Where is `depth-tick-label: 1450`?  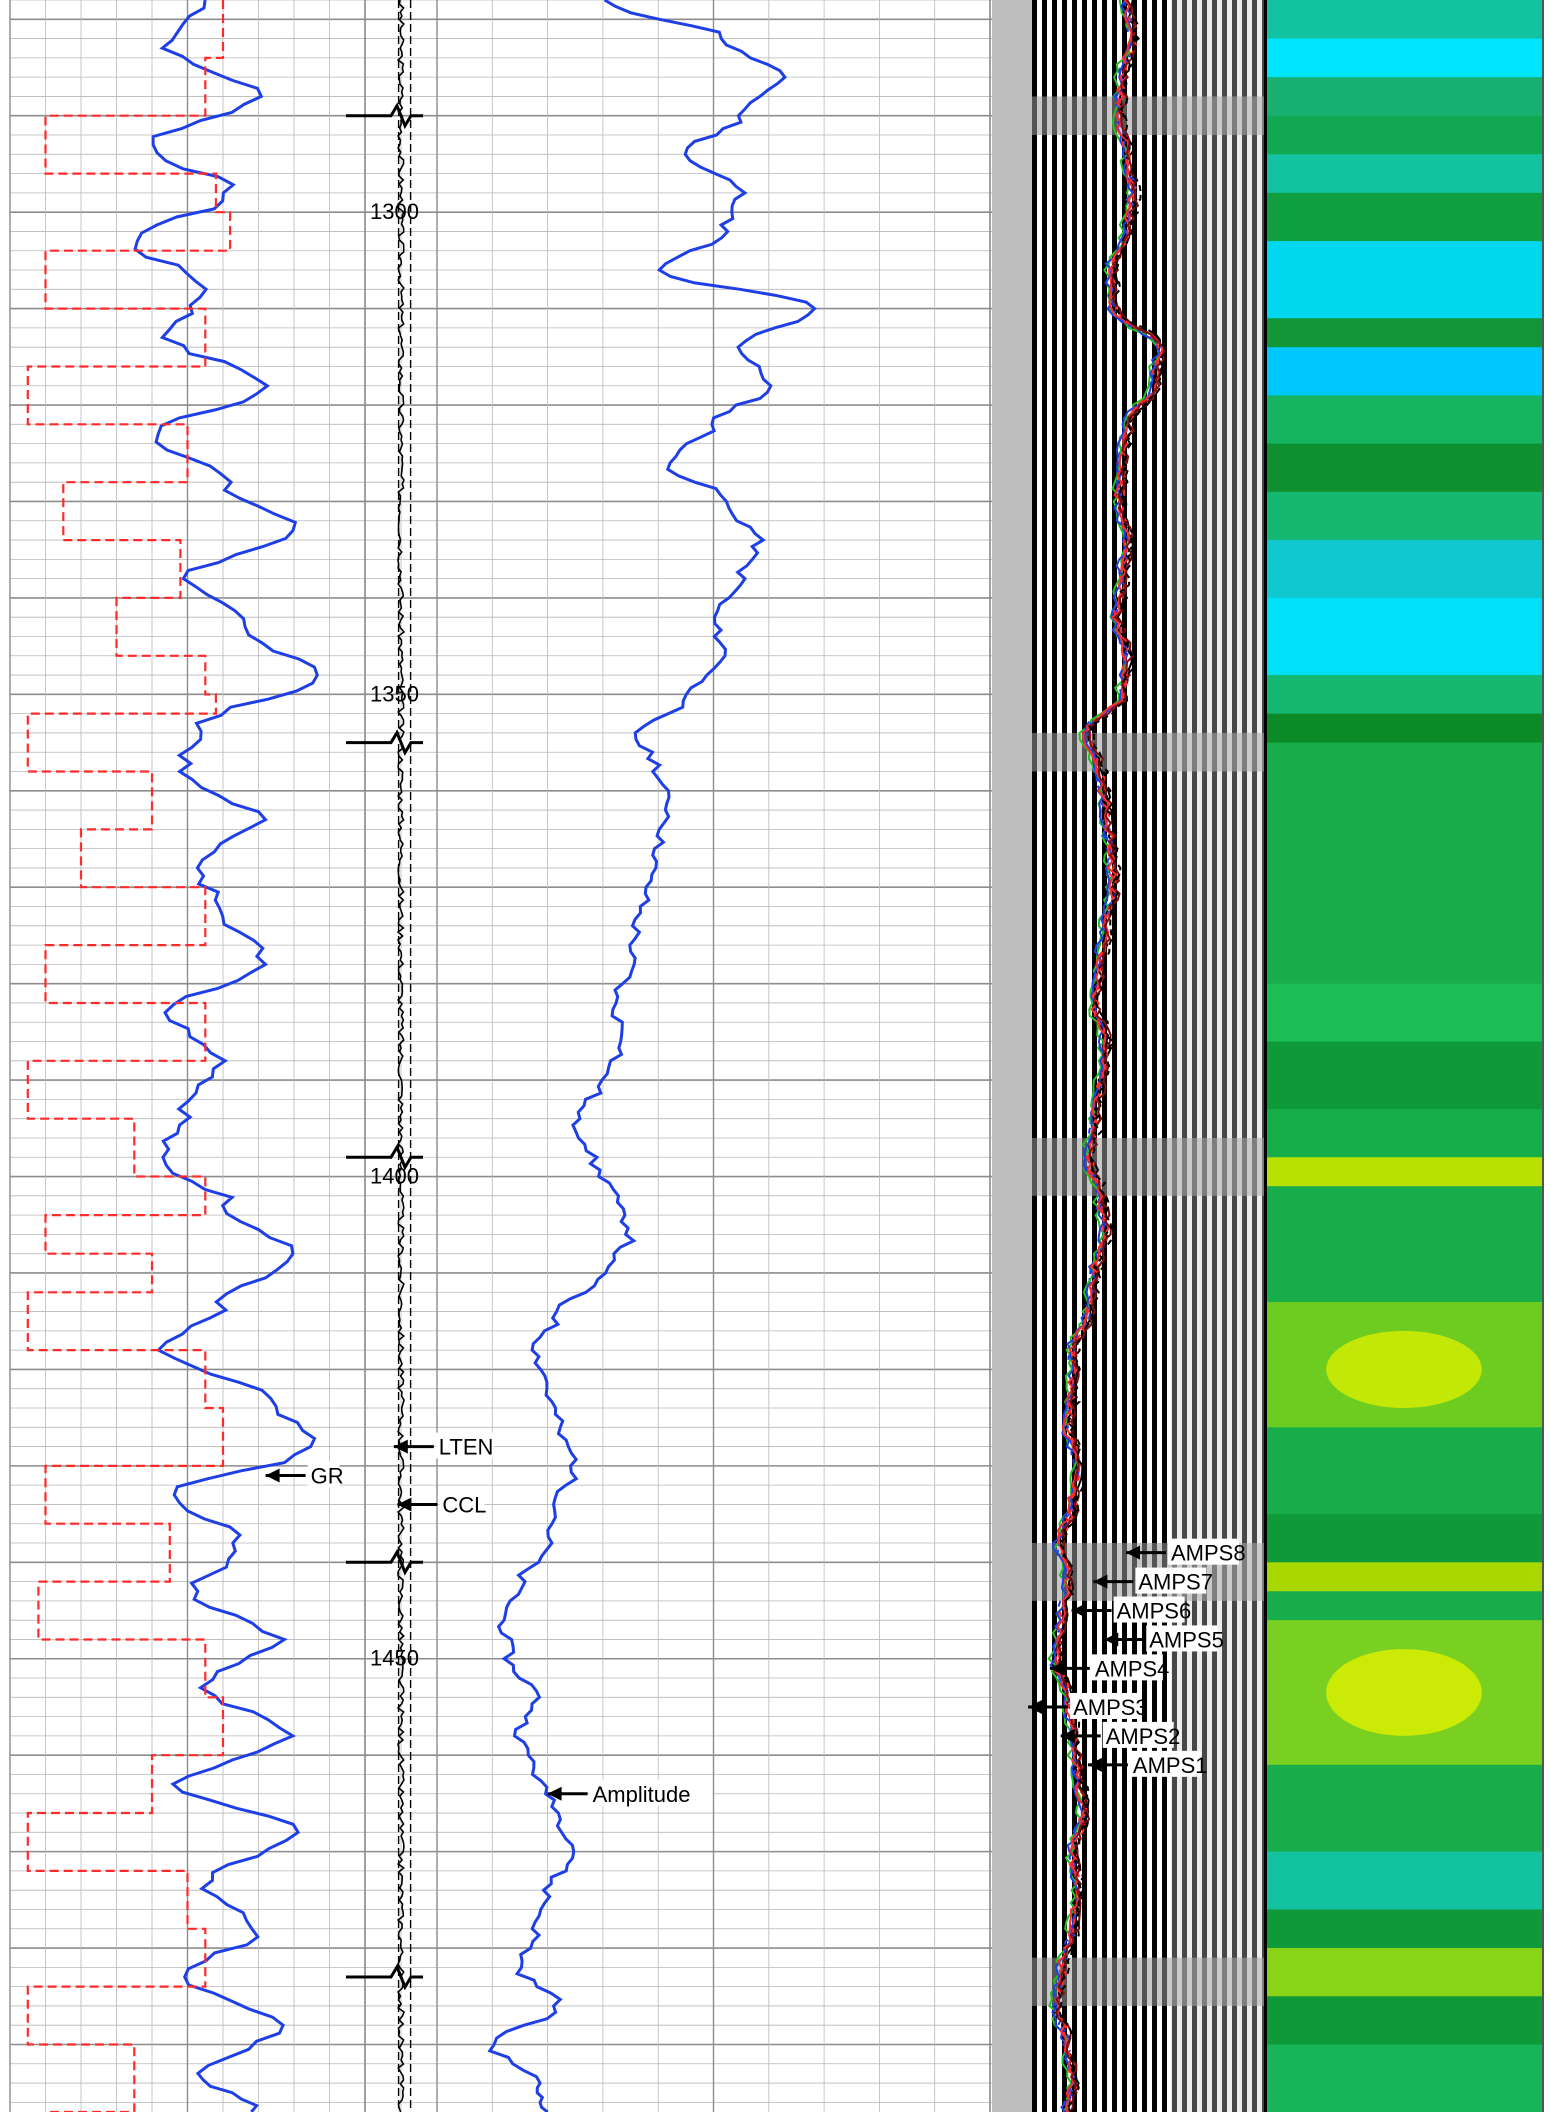 depth-tick-label: 1450 is located at coordinates (394, 1658).